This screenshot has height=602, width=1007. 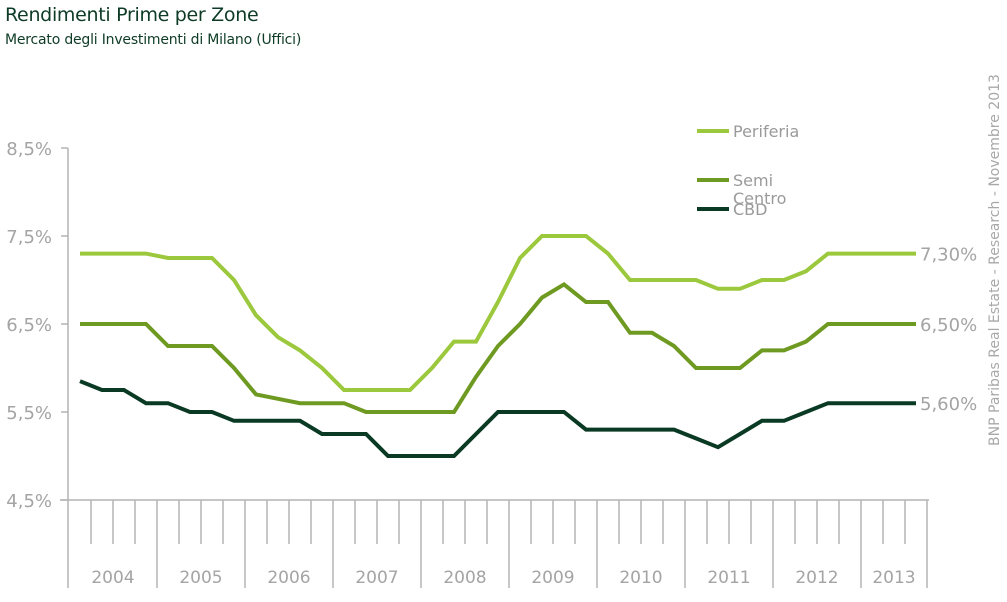 What do you see at coordinates (728, 578) in the screenshot?
I see `year-label: 2011` at bounding box center [728, 578].